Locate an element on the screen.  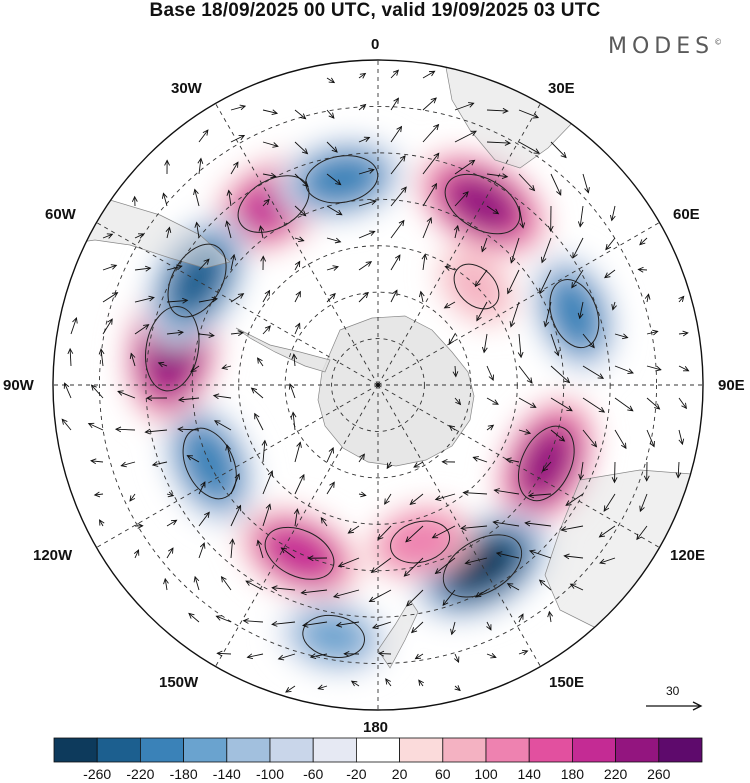
colorbar-tick-label: -220 is located at coordinates (140, 774).